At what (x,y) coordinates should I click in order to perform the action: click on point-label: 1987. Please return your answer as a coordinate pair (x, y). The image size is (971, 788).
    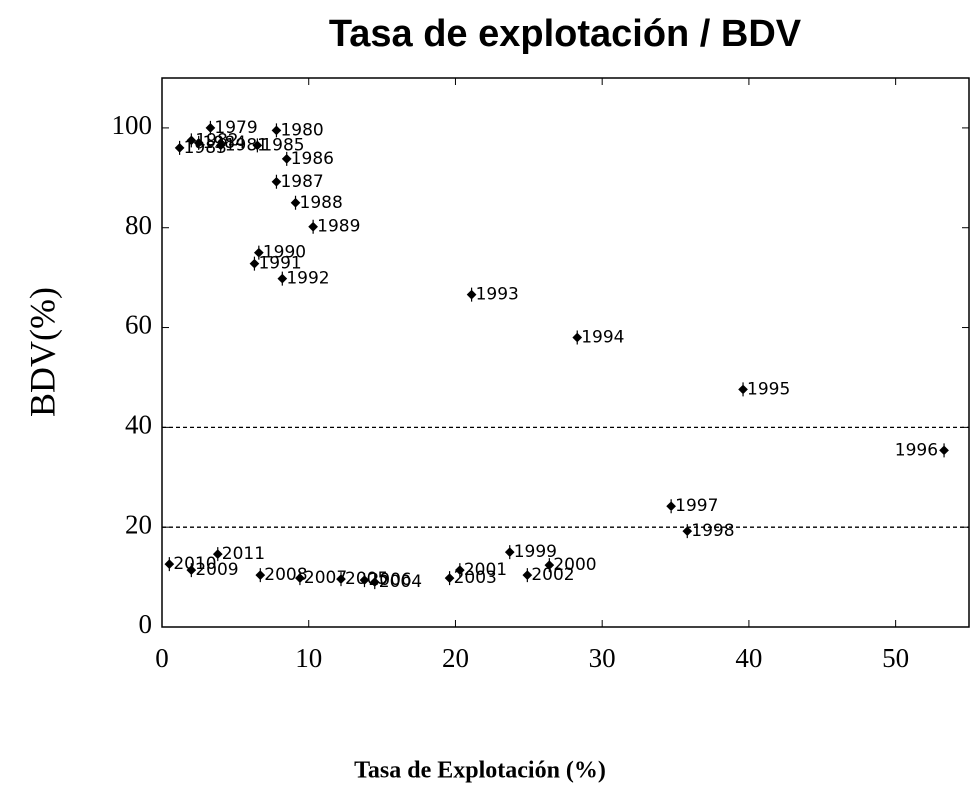
    Looking at the image, I should click on (301, 182).